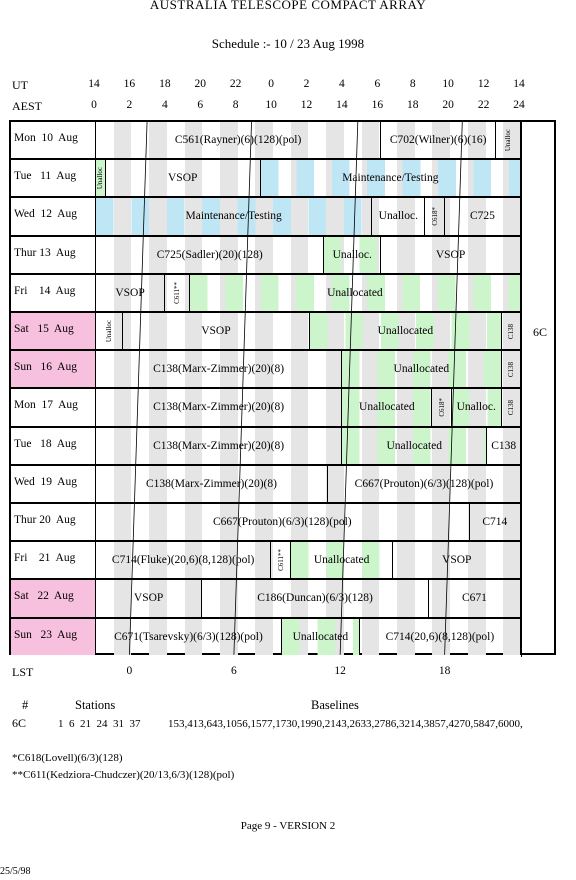  Describe the element at coordinates (200, 84) in the screenshot. I see `ut-tick-label: 20` at that location.